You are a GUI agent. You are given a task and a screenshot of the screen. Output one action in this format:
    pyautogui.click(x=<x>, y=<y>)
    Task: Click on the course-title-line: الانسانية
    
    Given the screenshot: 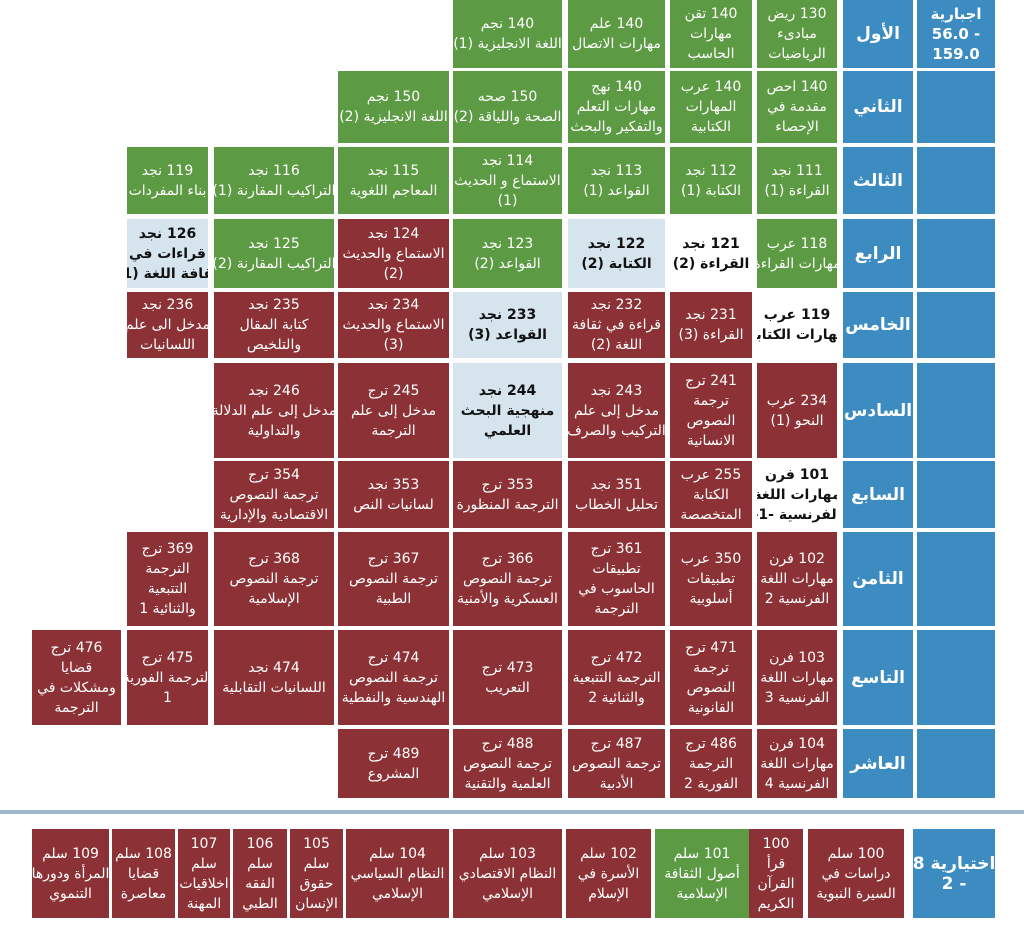 What is the action you would take?
    pyautogui.click(x=711, y=440)
    